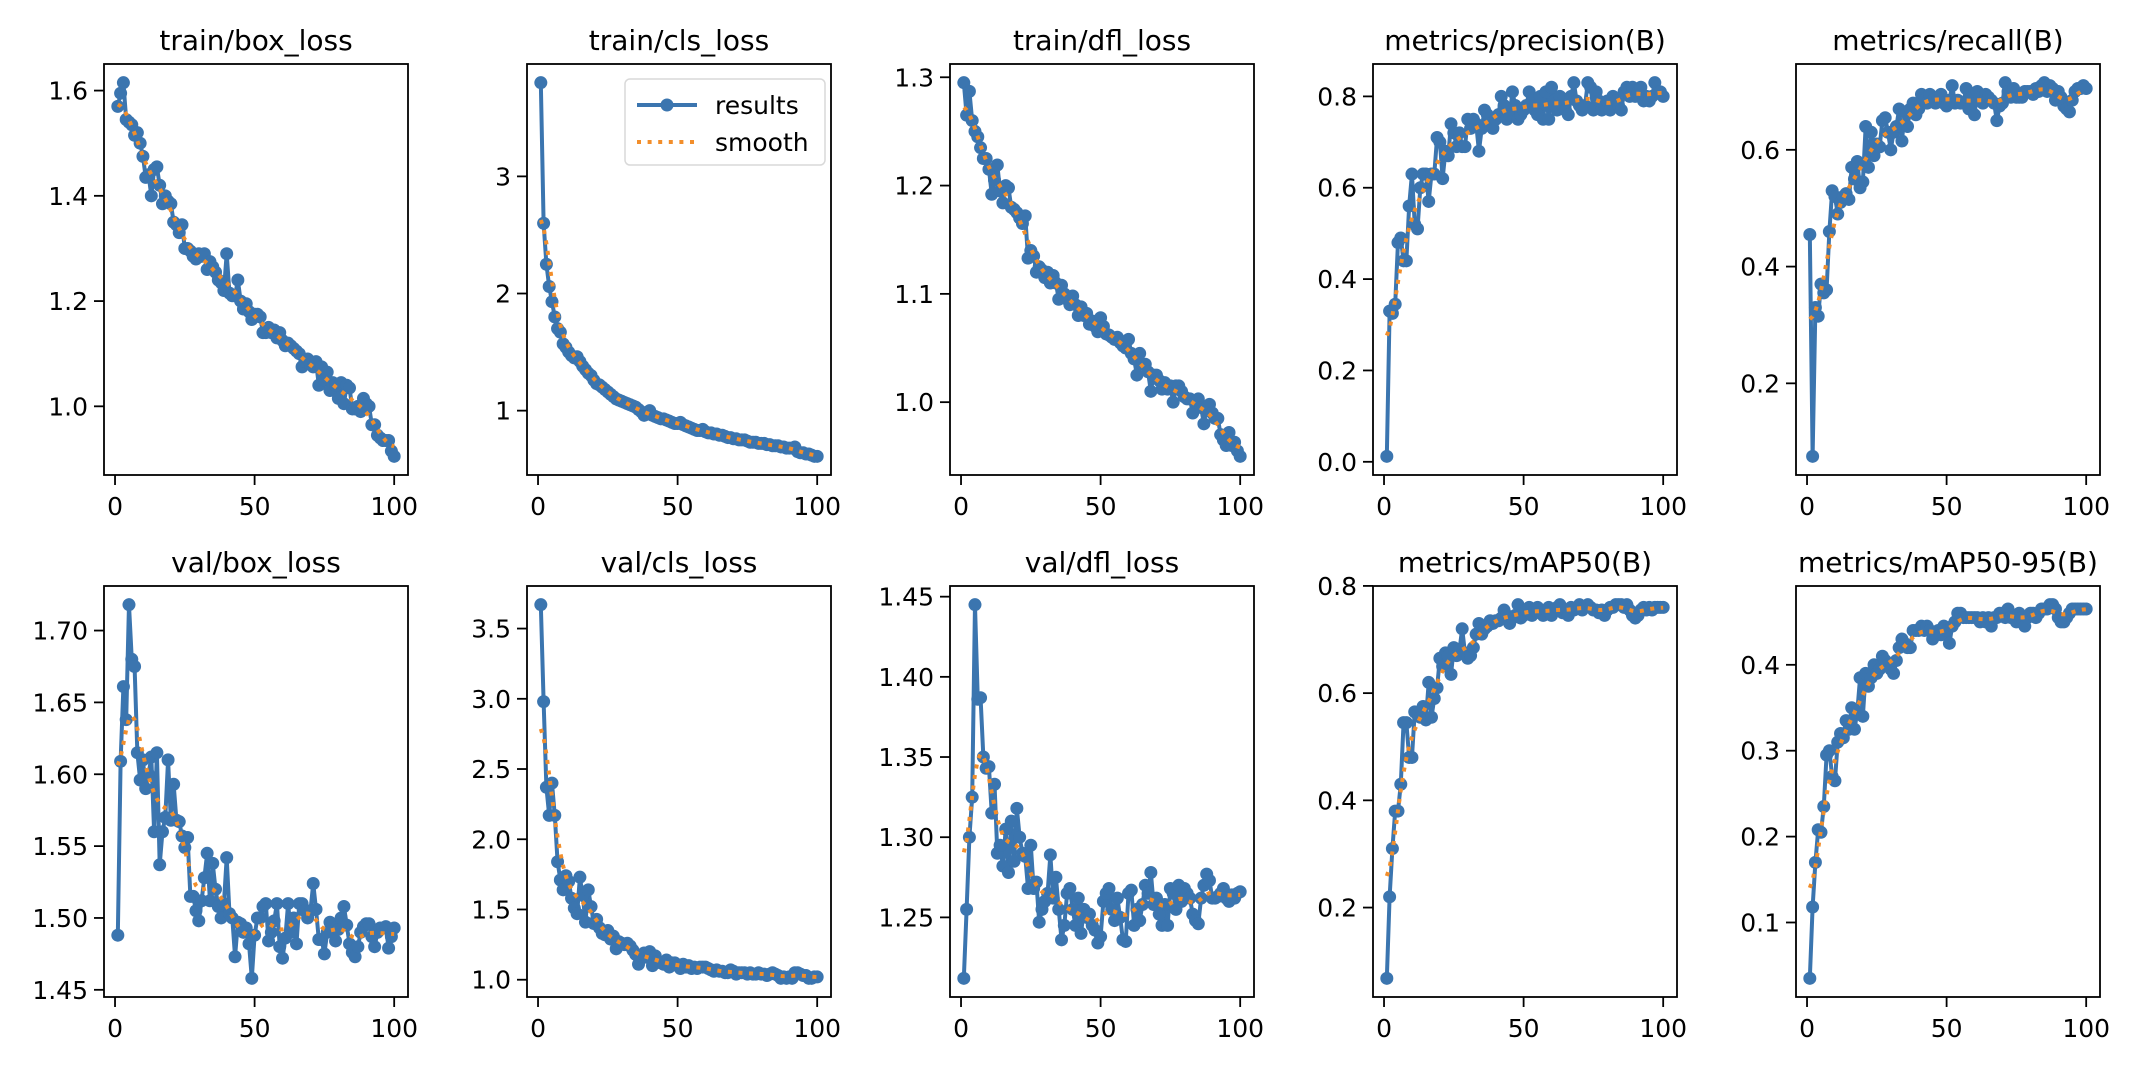 The height and width of the screenshot is (1066, 2134). Describe the element at coordinates (60, 774) in the screenshot. I see `y-tick-label: 1.60` at that location.